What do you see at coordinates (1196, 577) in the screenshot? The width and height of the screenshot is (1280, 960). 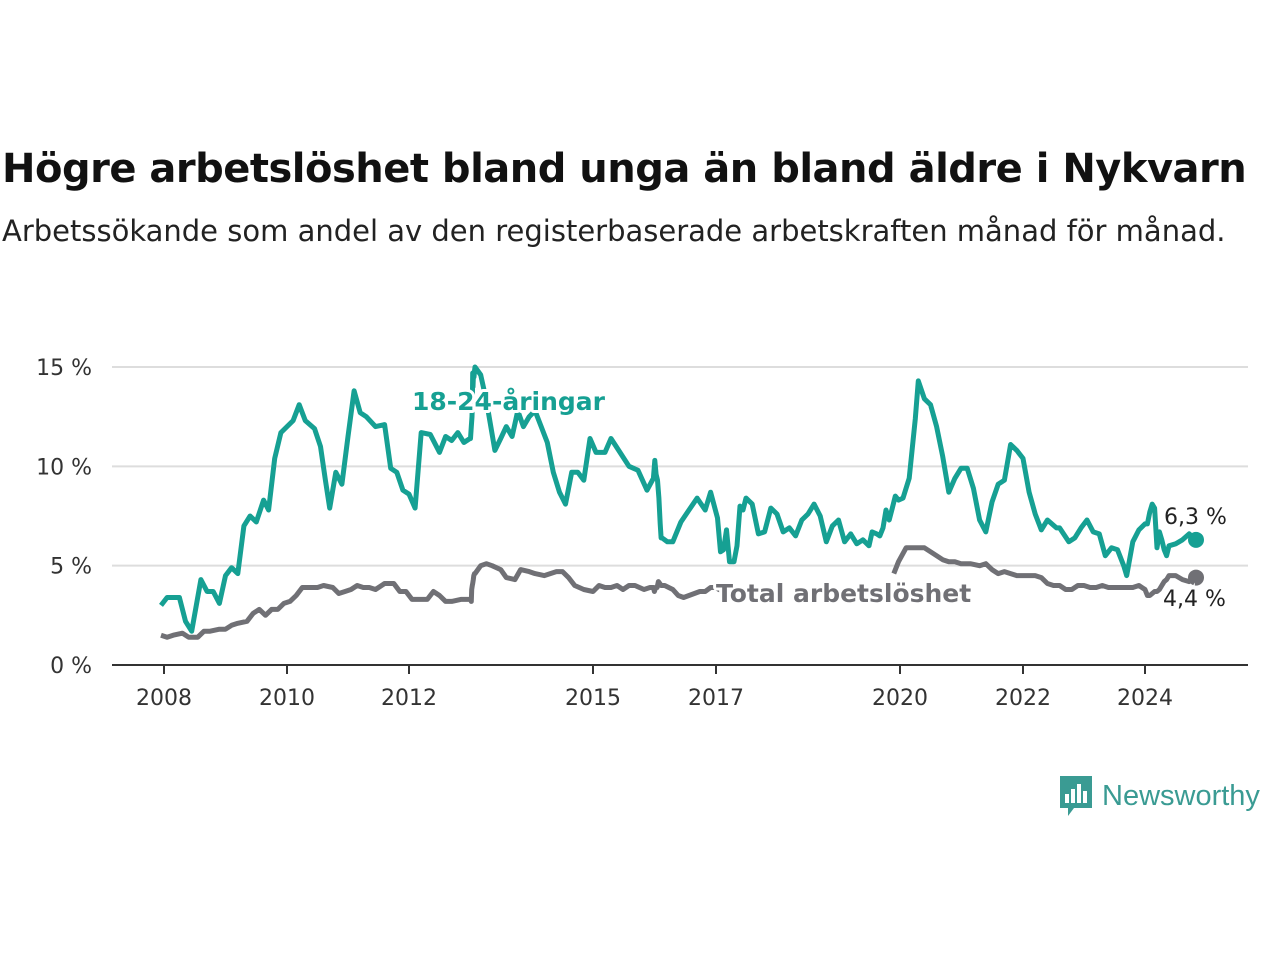 I see `series-end-point-total` at bounding box center [1196, 577].